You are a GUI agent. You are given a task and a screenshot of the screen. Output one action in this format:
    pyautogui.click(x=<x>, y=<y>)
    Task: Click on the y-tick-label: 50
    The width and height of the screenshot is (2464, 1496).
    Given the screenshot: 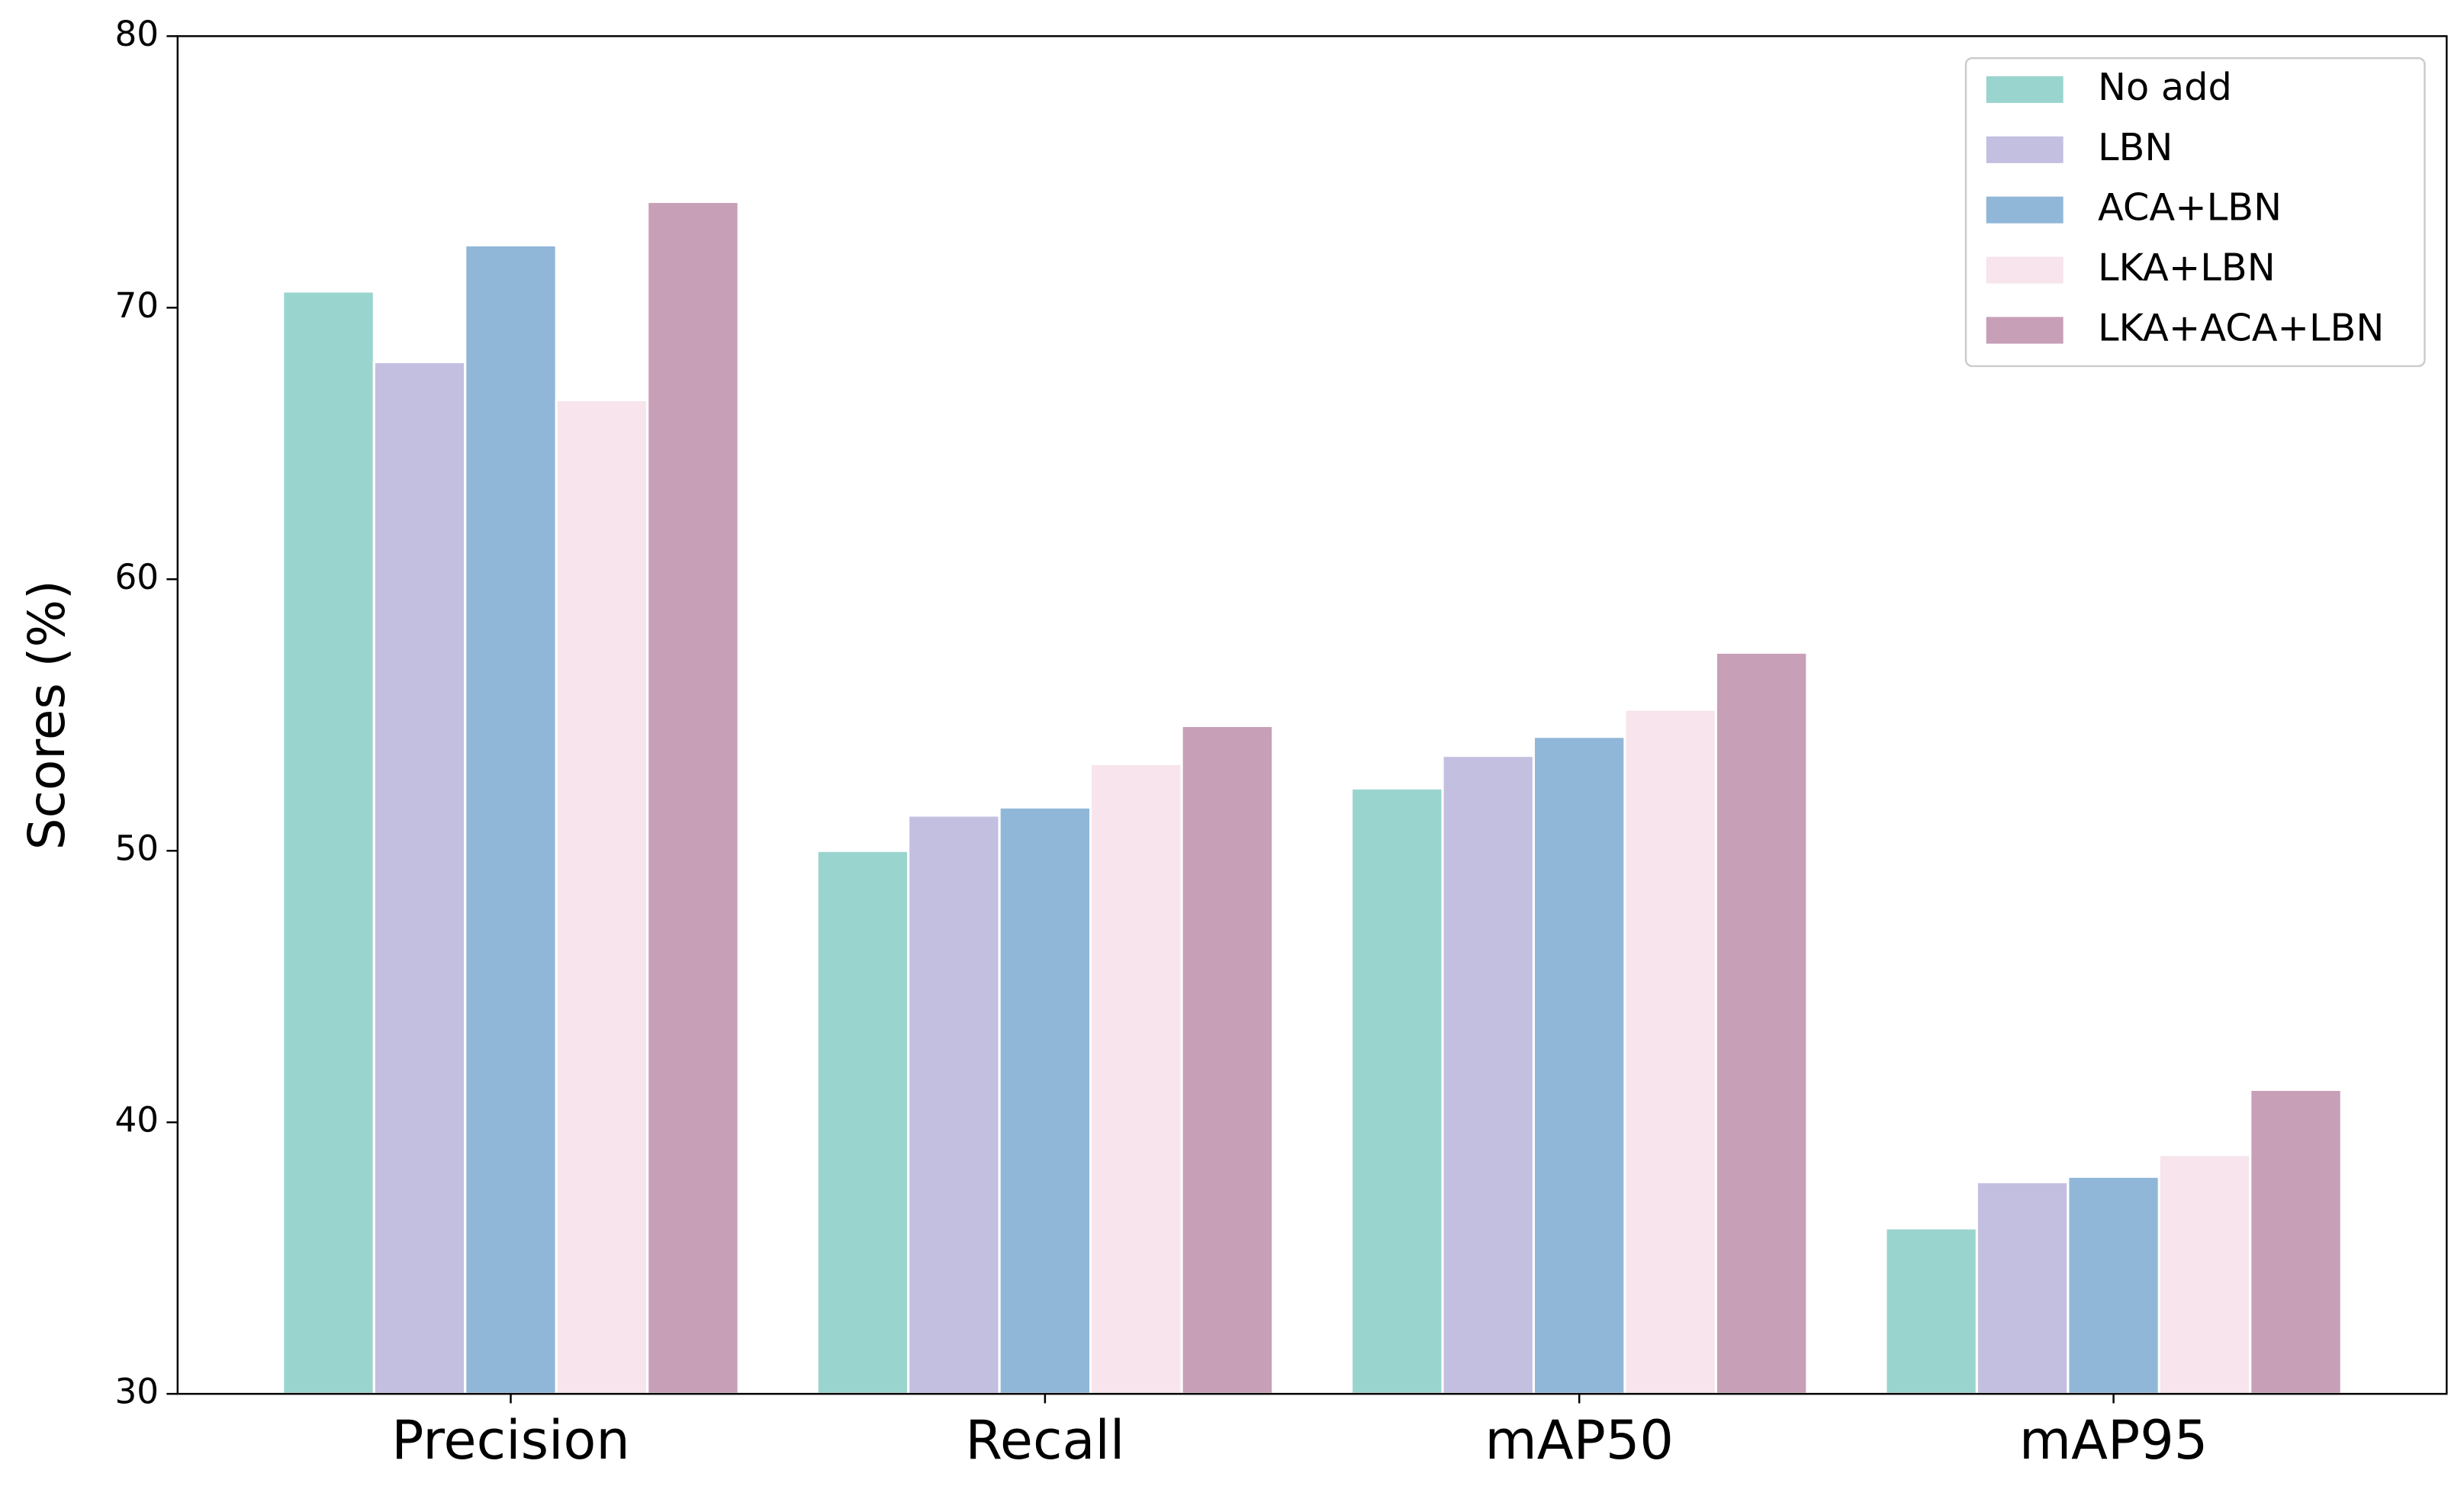 What is the action you would take?
    pyautogui.click(x=136, y=848)
    